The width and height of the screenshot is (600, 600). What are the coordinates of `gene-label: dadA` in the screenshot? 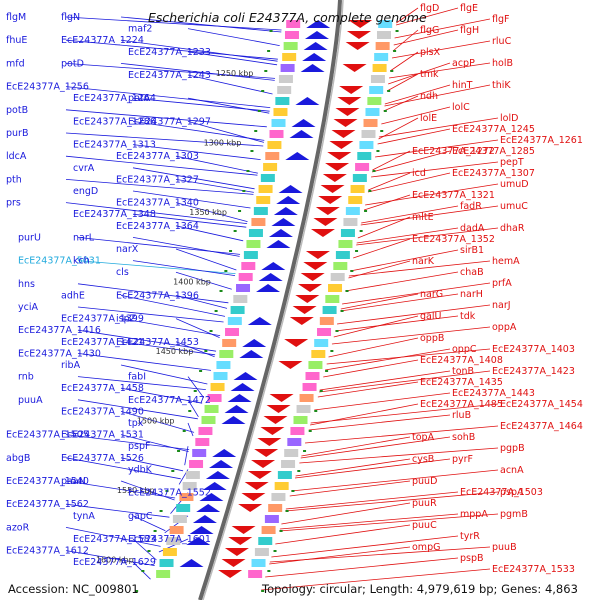 It's located at (472, 228).